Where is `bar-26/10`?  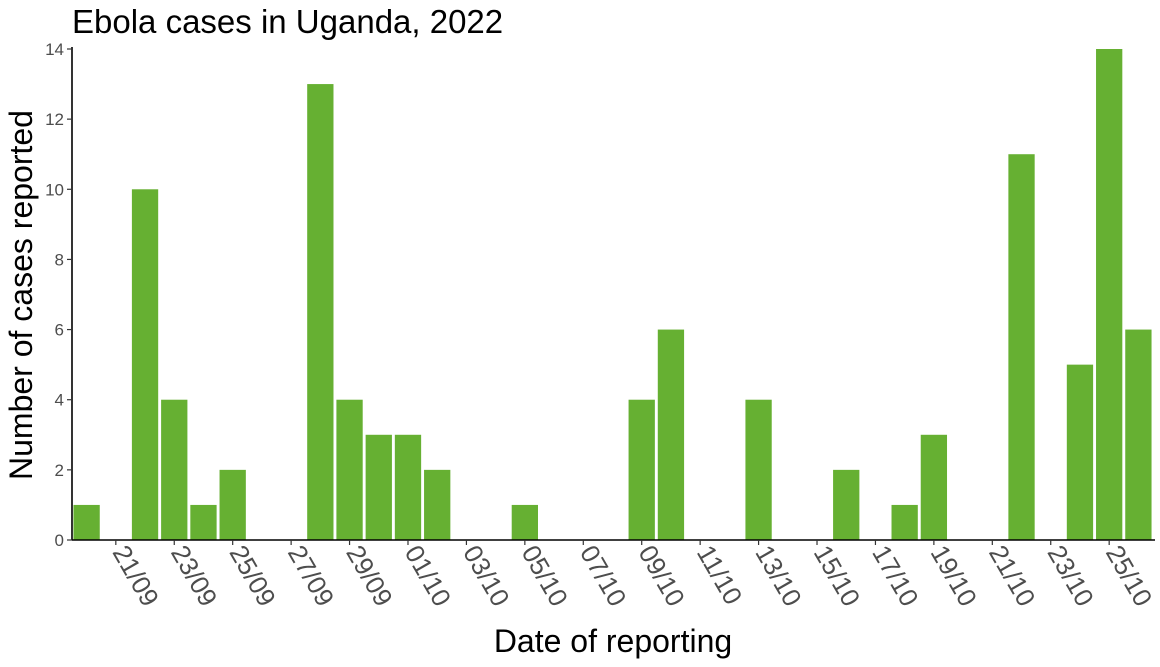 bar-26/10 is located at coordinates (1138, 434).